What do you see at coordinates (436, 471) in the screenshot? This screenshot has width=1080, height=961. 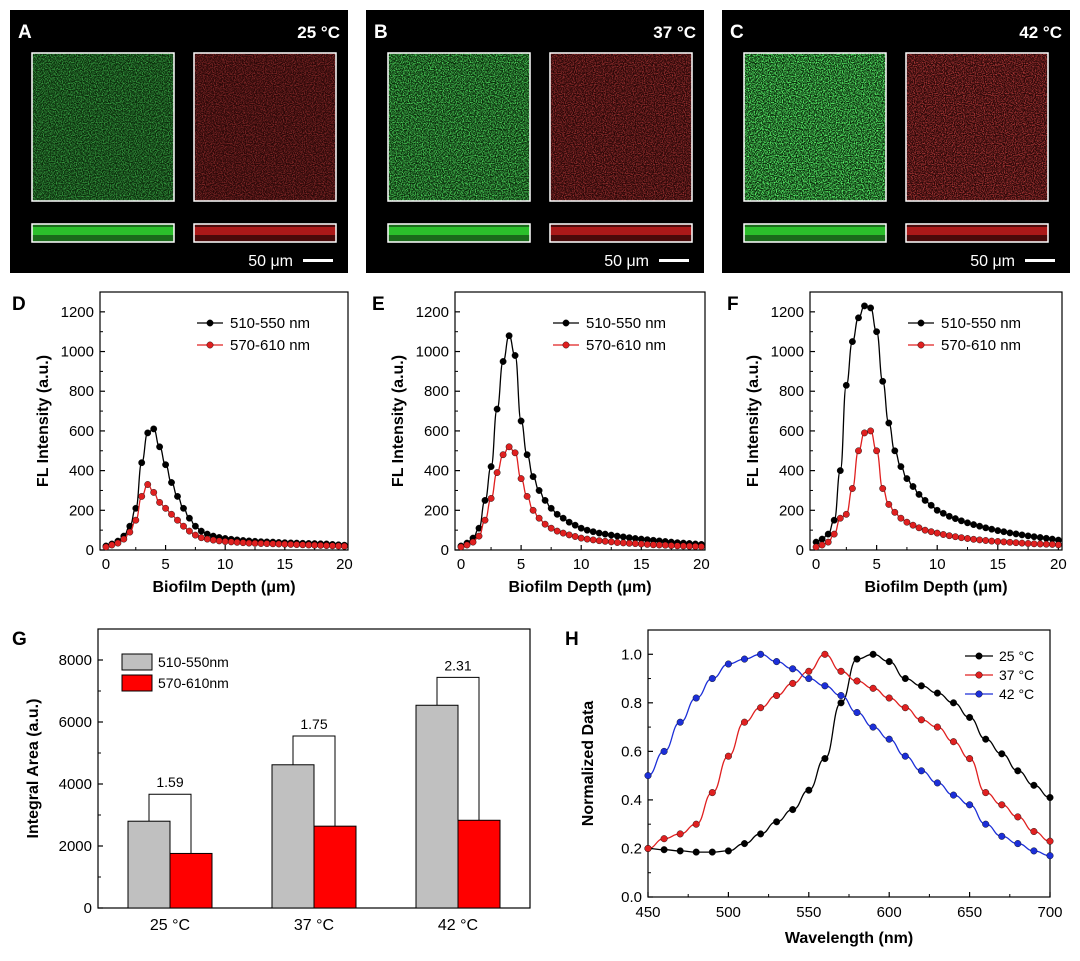 I see `y-tick-label: 400` at bounding box center [436, 471].